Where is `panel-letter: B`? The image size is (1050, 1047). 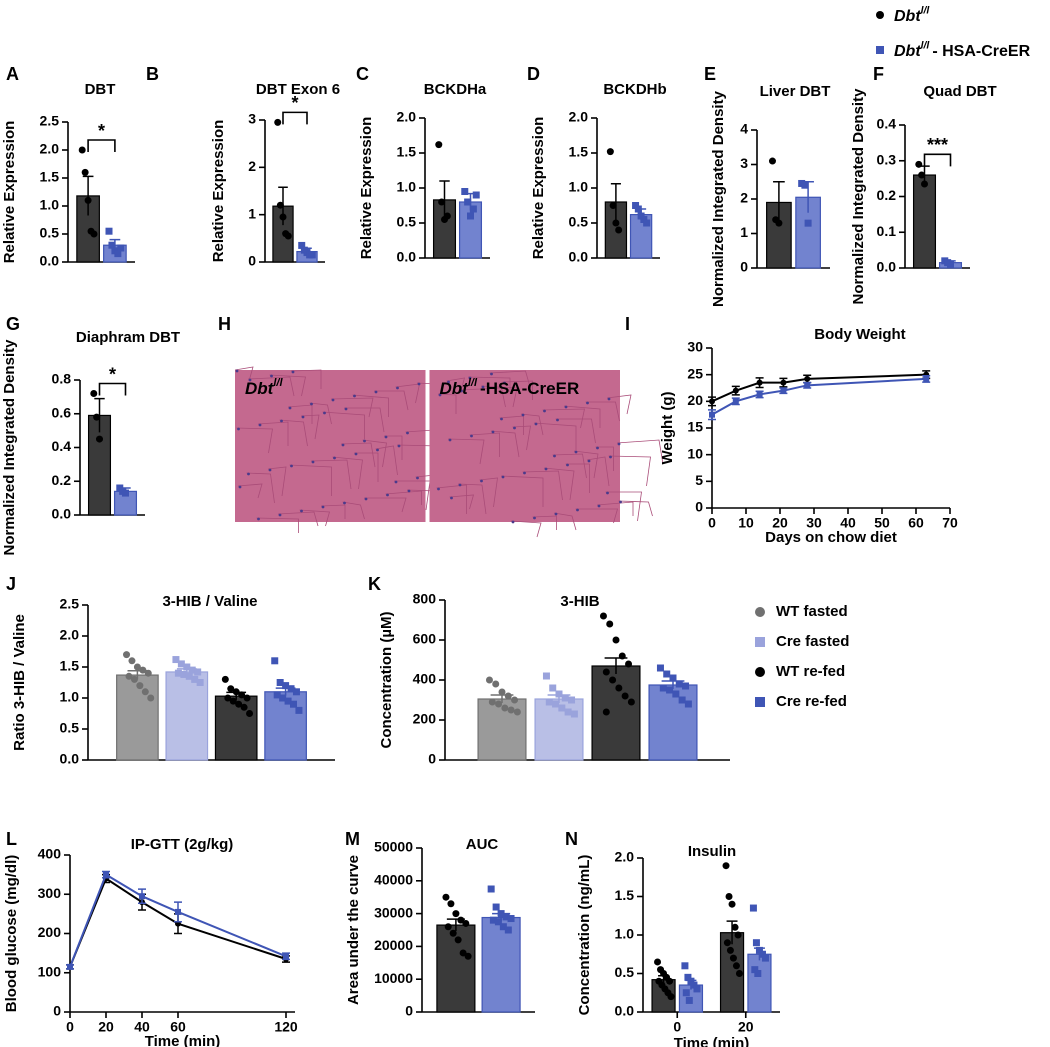
panel-letter: B is located at coordinates (152, 74).